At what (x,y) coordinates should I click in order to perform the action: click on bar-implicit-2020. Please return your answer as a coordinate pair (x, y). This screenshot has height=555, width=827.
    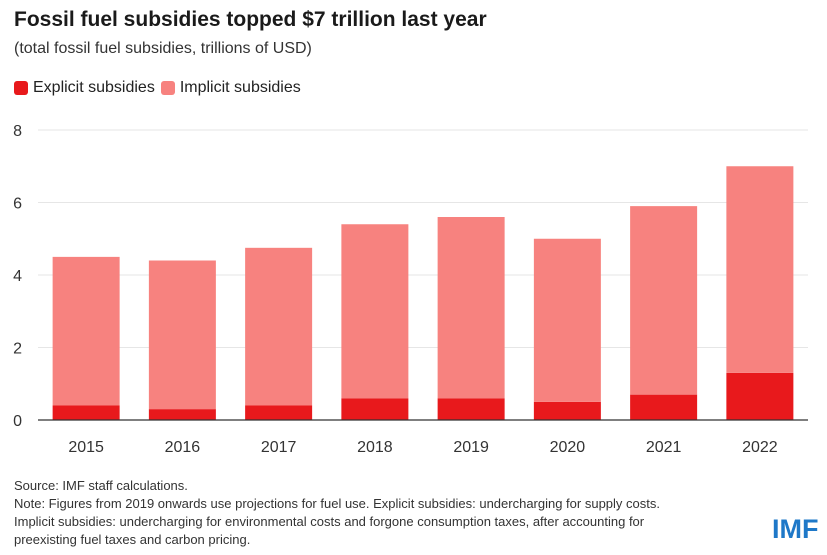
    Looking at the image, I should click on (567, 320).